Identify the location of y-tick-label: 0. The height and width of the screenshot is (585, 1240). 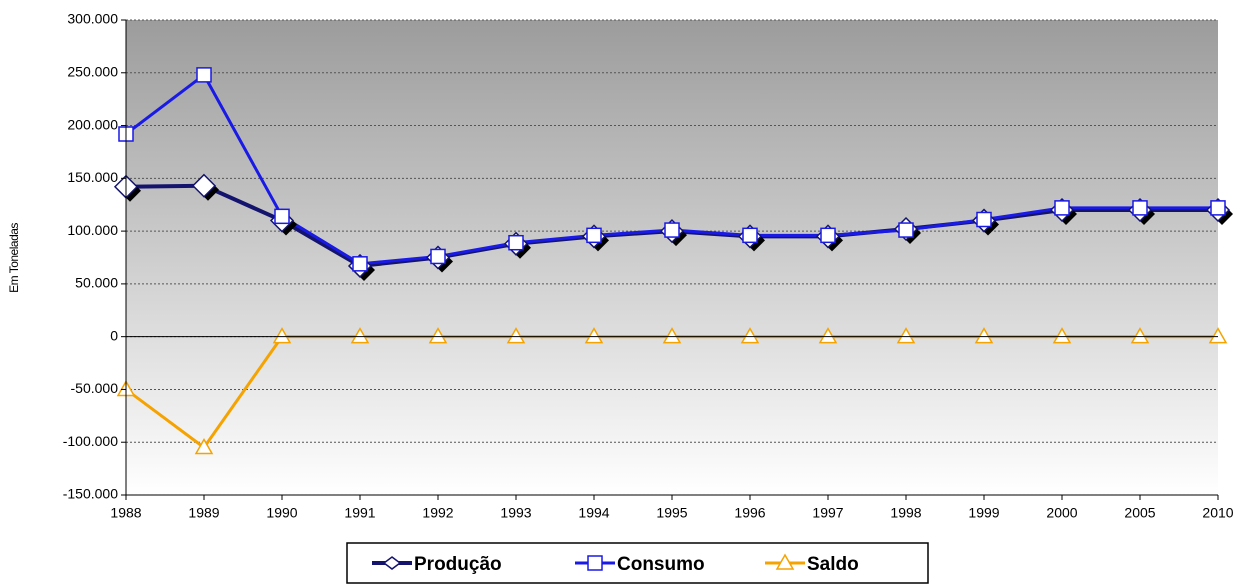
(114, 335).